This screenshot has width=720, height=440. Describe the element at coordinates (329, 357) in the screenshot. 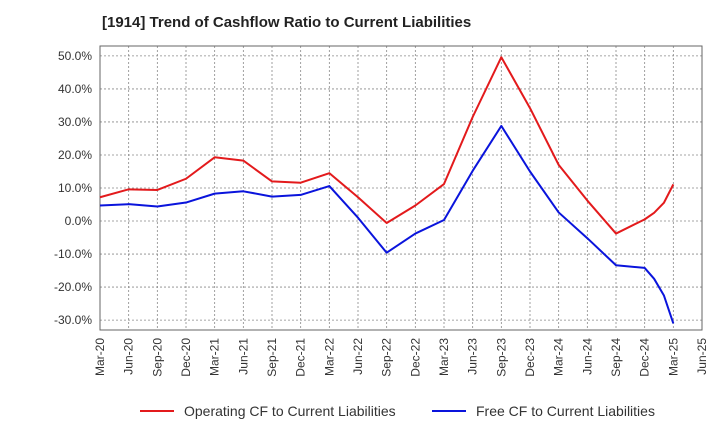

I see `x-tick-label: Mar-22` at that location.